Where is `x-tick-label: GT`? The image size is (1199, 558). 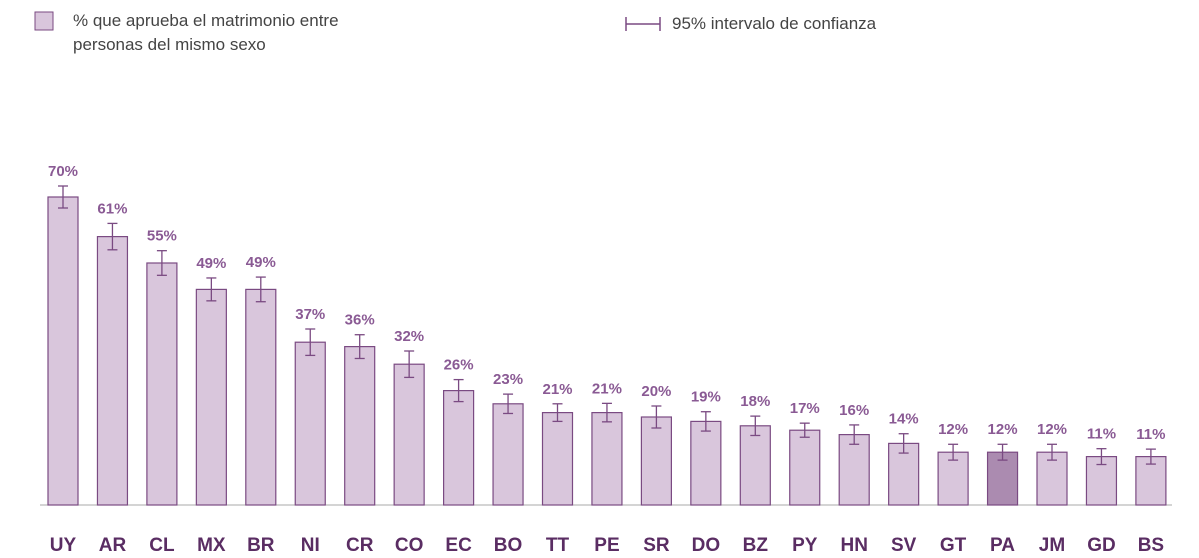 x-tick-label: GT is located at coordinates (953, 545).